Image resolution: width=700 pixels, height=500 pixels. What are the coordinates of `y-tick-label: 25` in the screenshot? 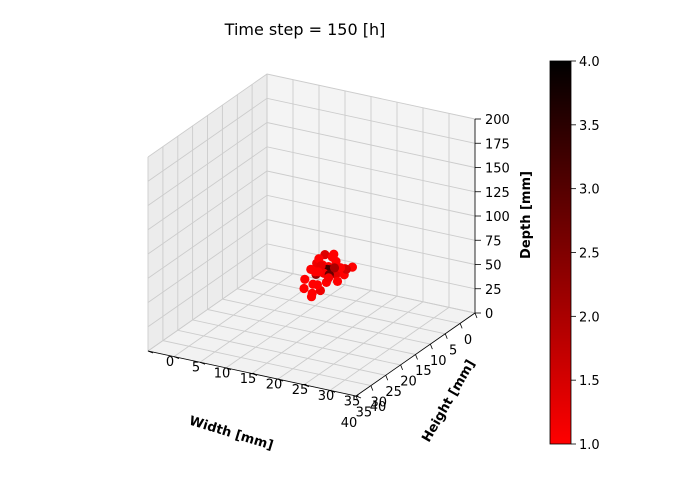 It's located at (300, 390).